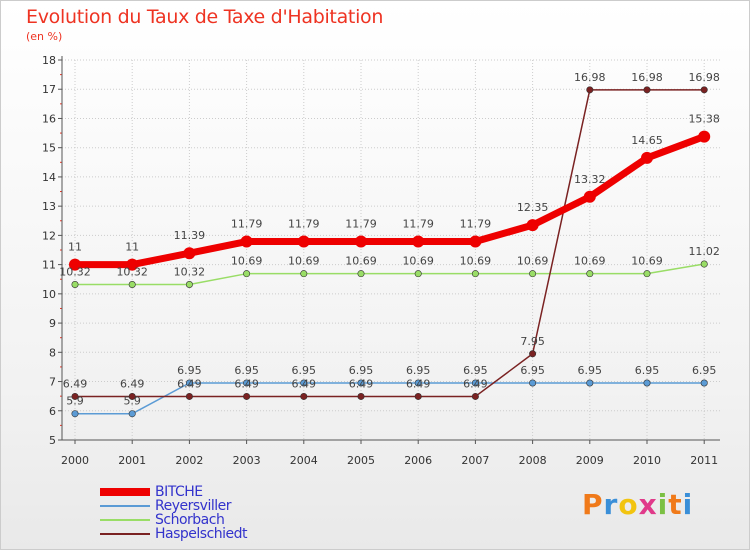 The width and height of the screenshot is (750, 550). What do you see at coordinates (205, 17) in the screenshot?
I see `chart-title: Evolution du Taux de Taxe d'Habitation` at bounding box center [205, 17].